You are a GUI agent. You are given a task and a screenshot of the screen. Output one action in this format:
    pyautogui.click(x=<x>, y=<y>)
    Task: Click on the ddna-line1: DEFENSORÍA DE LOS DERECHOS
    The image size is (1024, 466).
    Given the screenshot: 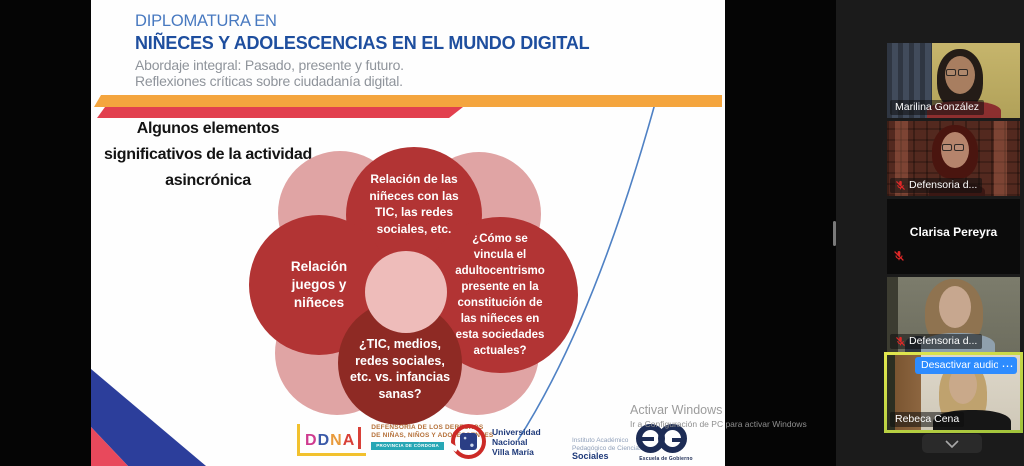 What is the action you would take?
    pyautogui.click(x=427, y=427)
    